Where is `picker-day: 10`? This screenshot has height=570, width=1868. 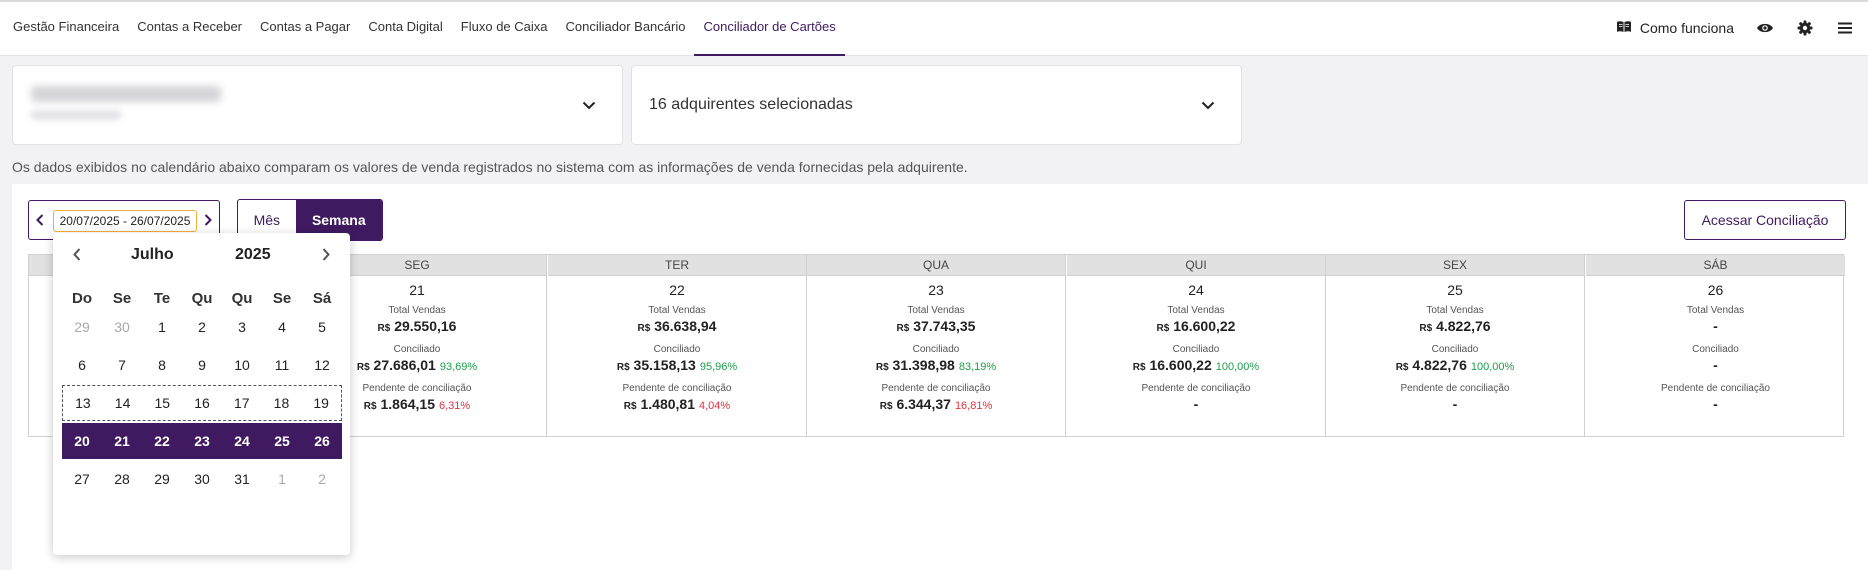 picker-day: 10 is located at coordinates (242, 365).